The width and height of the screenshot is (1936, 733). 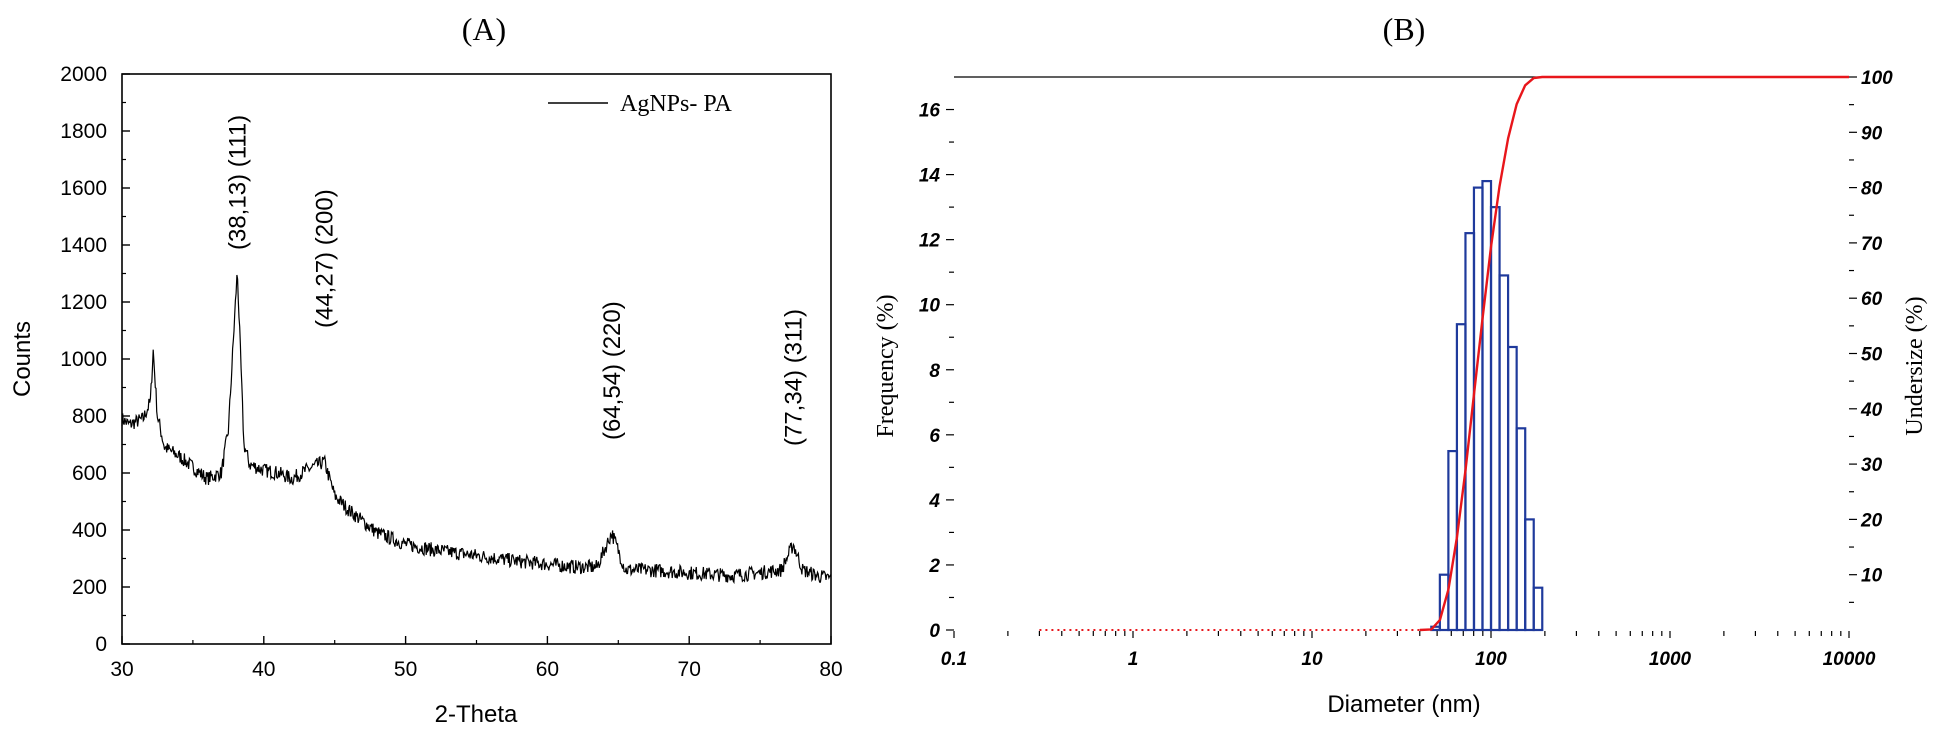 What do you see at coordinates (22, 359) in the screenshot?
I see `y-axis-title-a: Counts` at bounding box center [22, 359].